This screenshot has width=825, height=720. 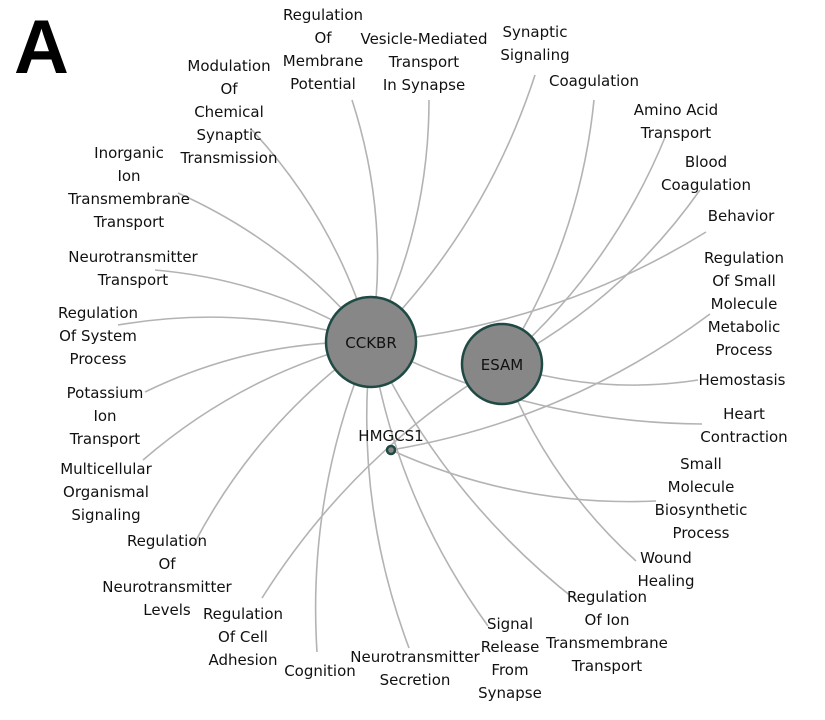 What do you see at coordinates (706, 173) in the screenshot?
I see `term-label-t6: Blood Coagulation` at bounding box center [706, 173].